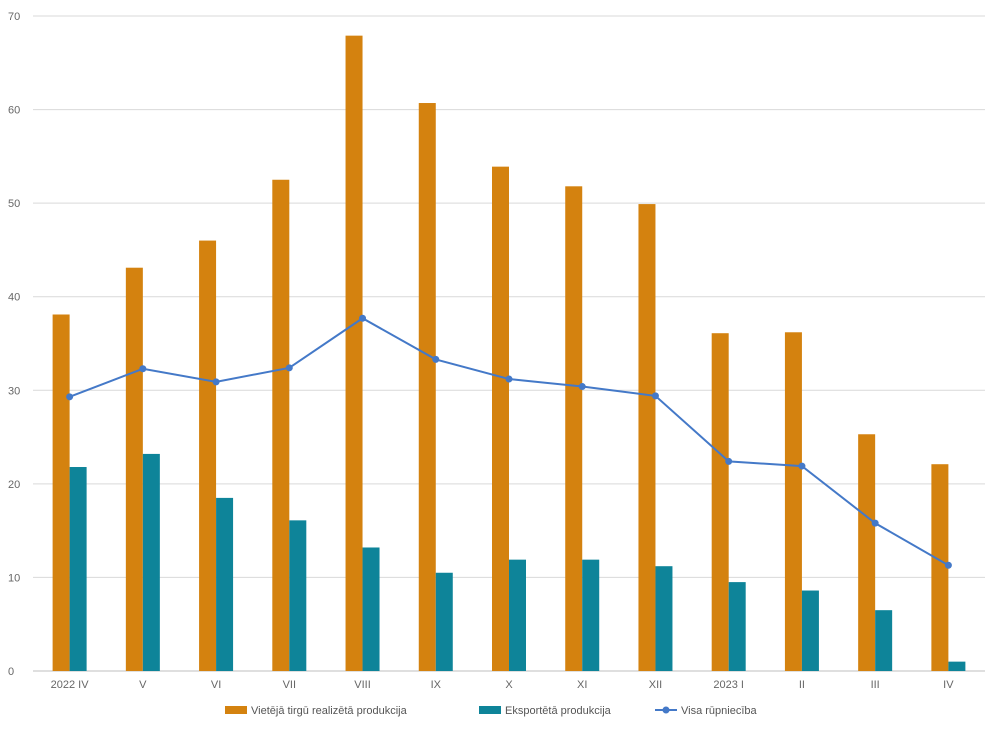  Describe the element at coordinates (719, 711) in the screenshot. I see `legend-label: Visa rūpniecība` at that location.